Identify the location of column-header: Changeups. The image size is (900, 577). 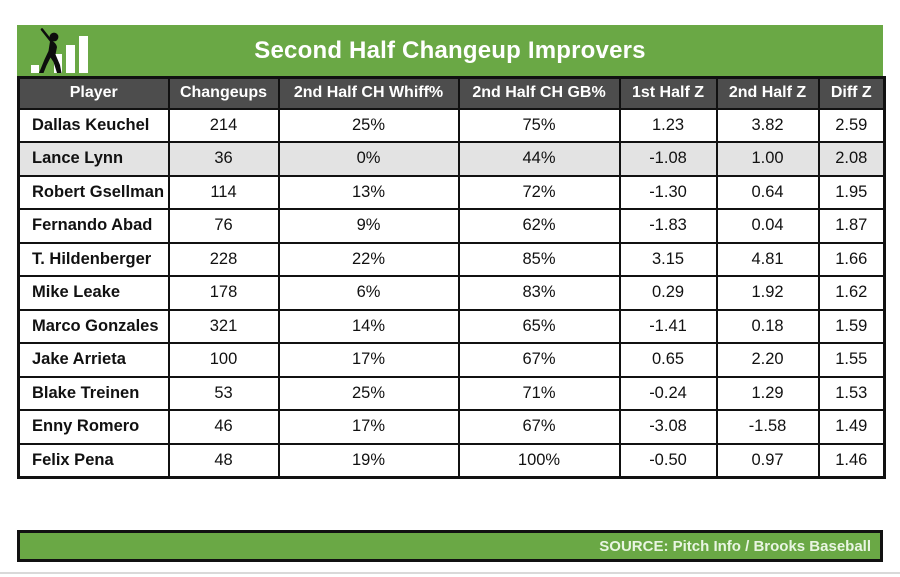
(223, 93).